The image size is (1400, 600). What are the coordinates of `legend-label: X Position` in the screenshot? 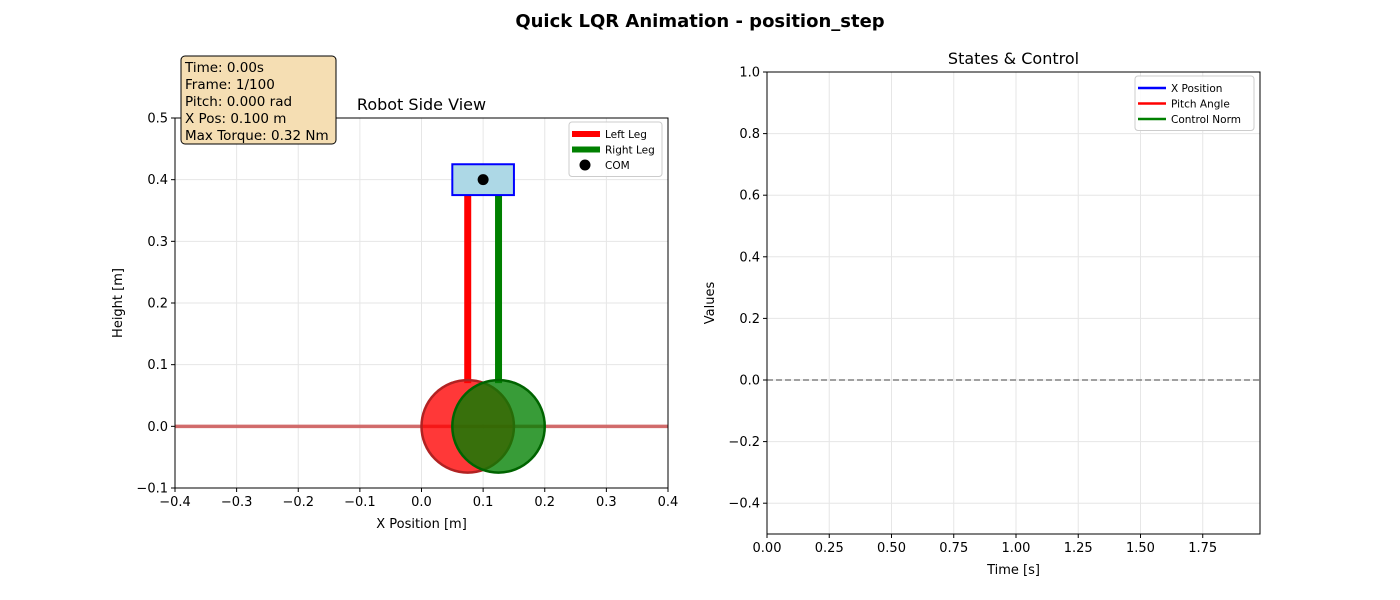 It's located at (1196, 89).